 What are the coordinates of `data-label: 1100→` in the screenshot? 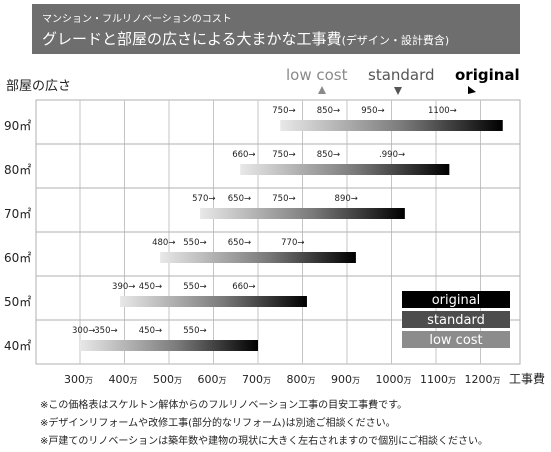 It's located at (442, 111).